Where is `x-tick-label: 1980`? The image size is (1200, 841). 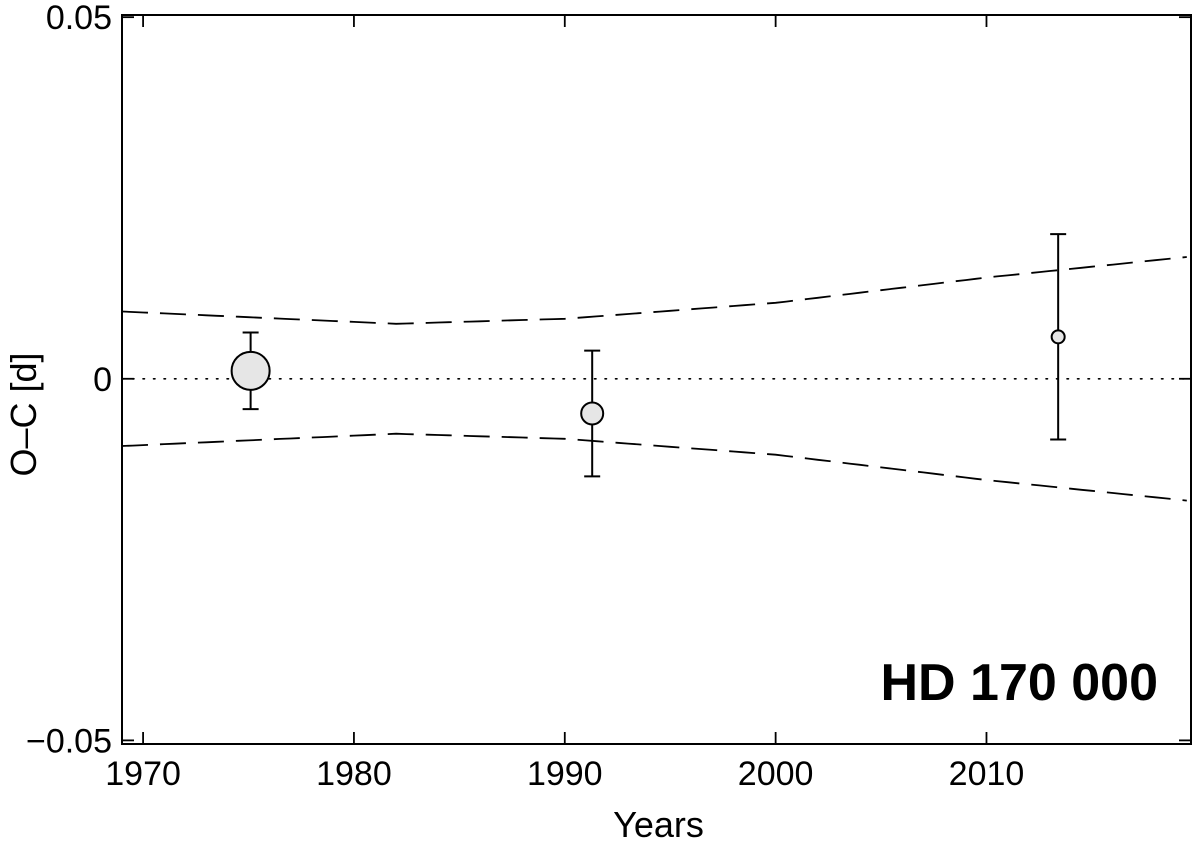 x-tick-label: 1980 is located at coordinates (354, 774).